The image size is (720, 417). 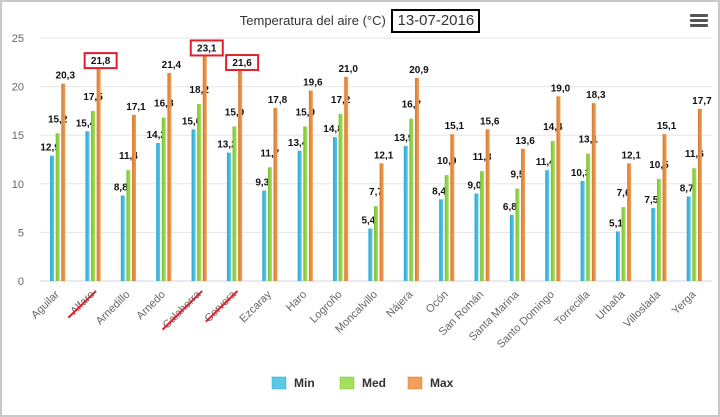 What do you see at coordinates (66, 76) in the screenshot?
I see `label-max: 20,3` at bounding box center [66, 76].